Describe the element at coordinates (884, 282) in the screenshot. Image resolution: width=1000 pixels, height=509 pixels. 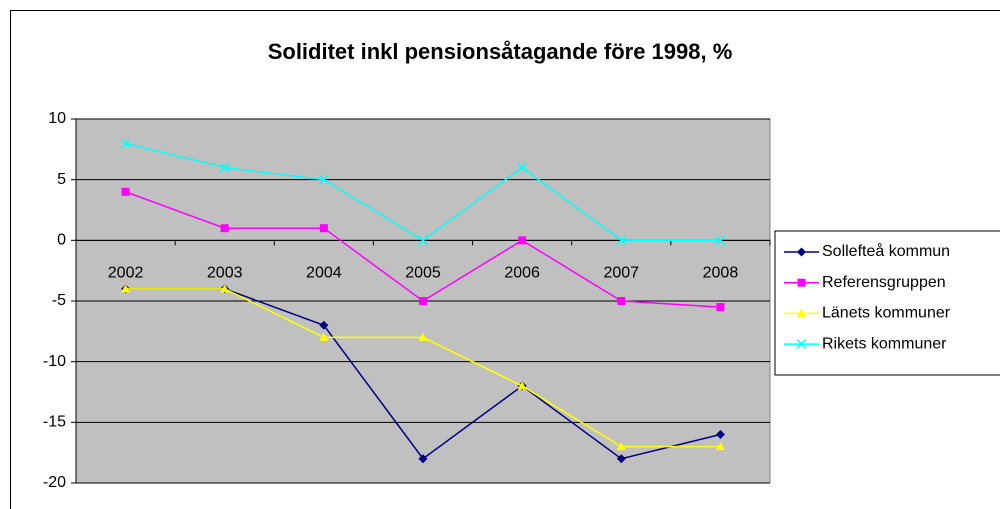
I see `legend-label: Referensgruppen` at that location.